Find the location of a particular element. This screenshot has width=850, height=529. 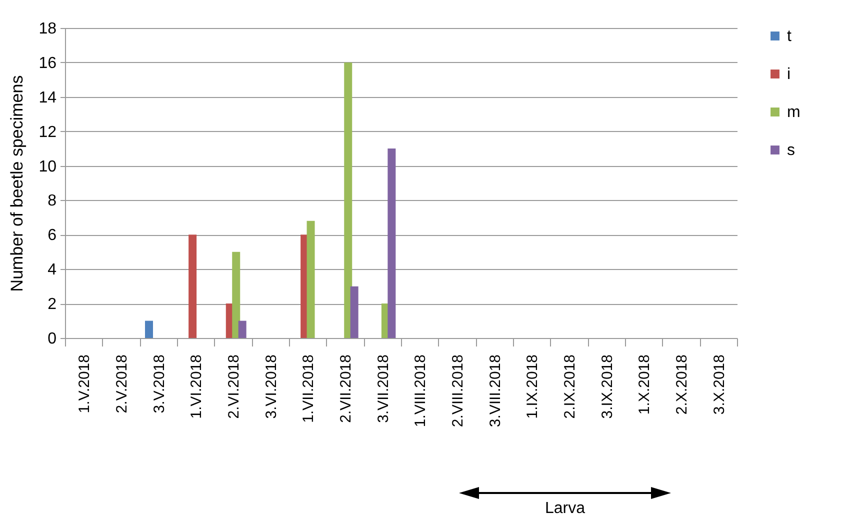

y-axis-title: Number of beetle specimens is located at coordinates (17, 183).